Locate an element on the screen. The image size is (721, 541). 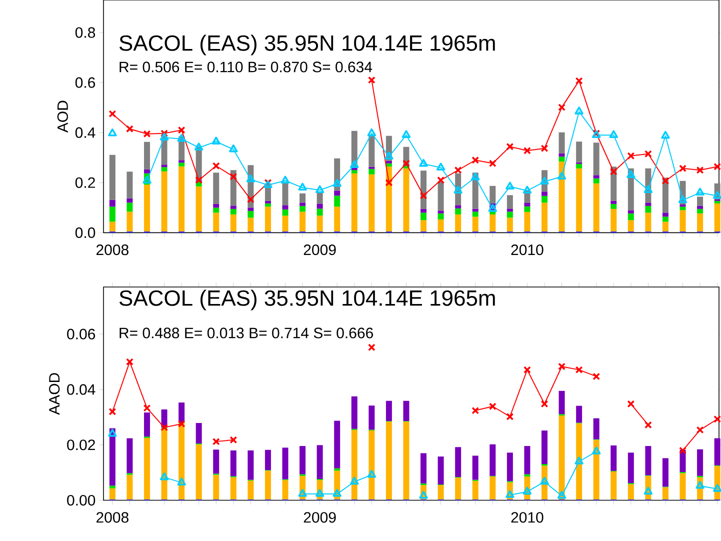
chart-title: SACOL (EAS) 35.95N 104.14E 1965m is located at coordinates (307, 300).